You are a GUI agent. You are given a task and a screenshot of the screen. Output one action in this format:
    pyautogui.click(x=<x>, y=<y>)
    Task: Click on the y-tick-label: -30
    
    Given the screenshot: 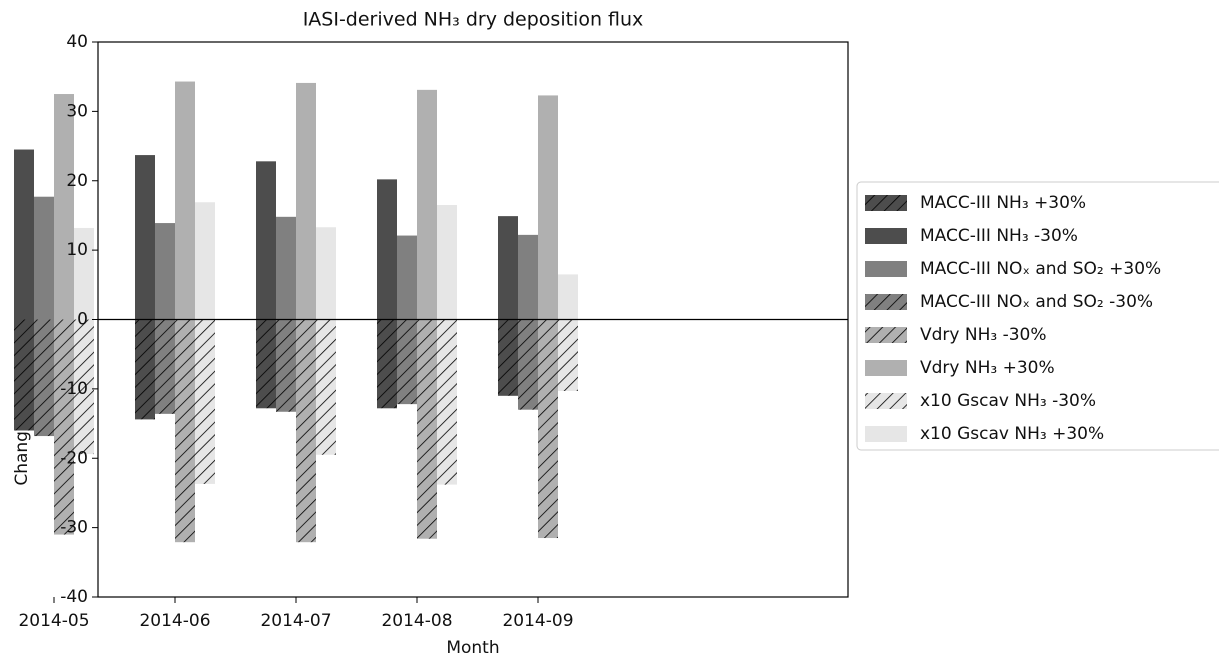 What is the action you would take?
    pyautogui.click(x=74, y=528)
    